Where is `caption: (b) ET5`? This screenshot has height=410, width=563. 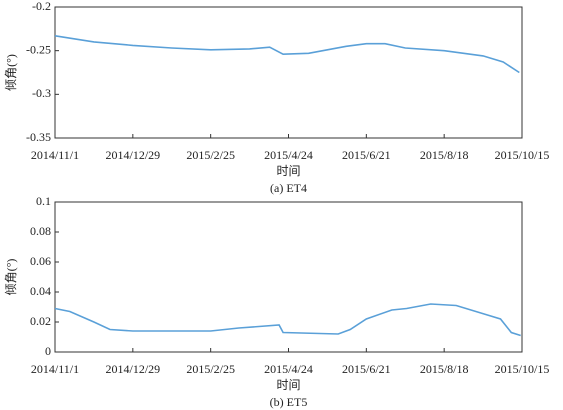
caption: (b) ET5 is located at coordinates (289, 402).